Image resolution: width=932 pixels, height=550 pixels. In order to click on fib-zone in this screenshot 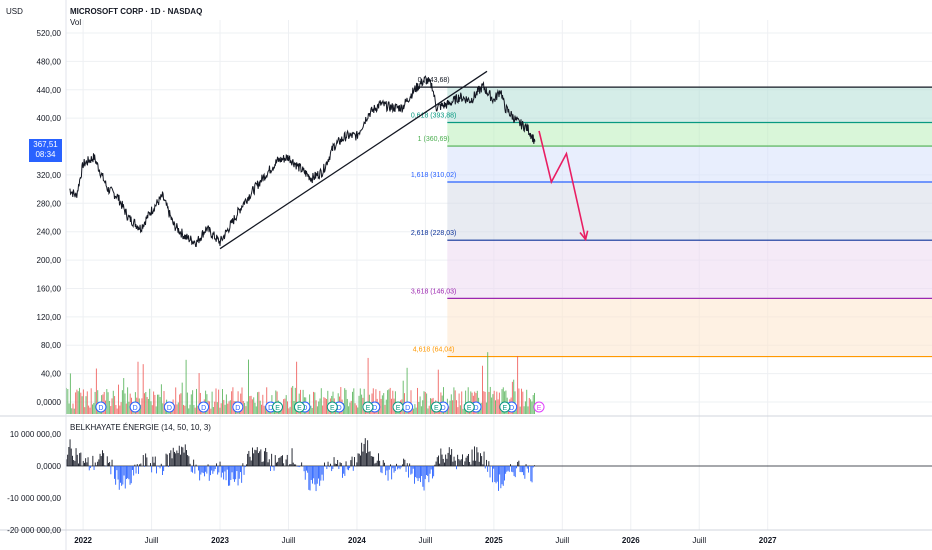, I will do `click(689, 211)`.